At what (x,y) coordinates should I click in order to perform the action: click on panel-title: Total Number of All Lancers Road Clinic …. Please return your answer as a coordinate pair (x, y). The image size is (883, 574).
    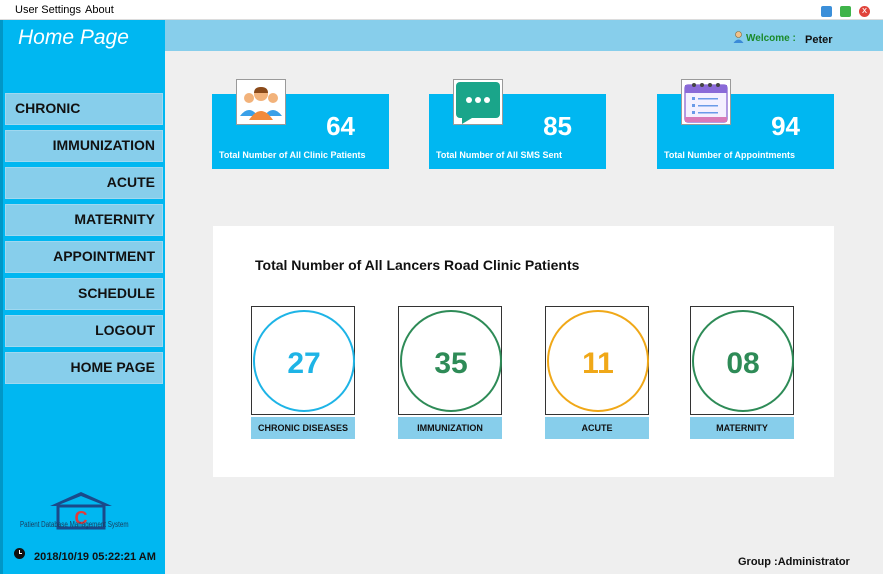
    Looking at the image, I should click on (417, 265).